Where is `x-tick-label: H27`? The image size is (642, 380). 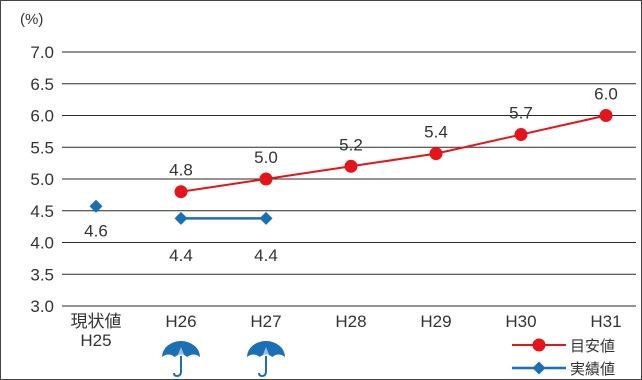
x-tick-label: H27 is located at coordinates (265, 321).